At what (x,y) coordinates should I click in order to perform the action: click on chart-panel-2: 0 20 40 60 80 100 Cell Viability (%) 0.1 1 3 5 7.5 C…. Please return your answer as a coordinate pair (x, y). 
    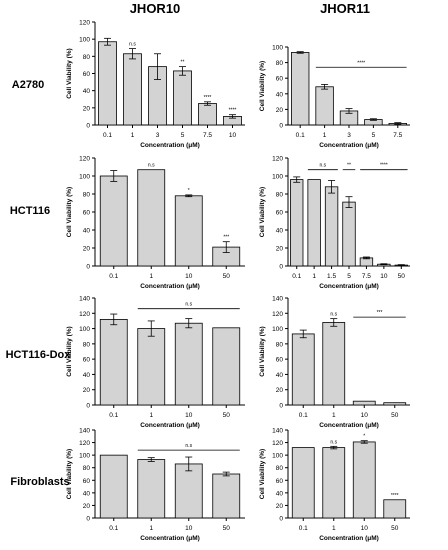
    Looking at the image, I should click on (334, 97).